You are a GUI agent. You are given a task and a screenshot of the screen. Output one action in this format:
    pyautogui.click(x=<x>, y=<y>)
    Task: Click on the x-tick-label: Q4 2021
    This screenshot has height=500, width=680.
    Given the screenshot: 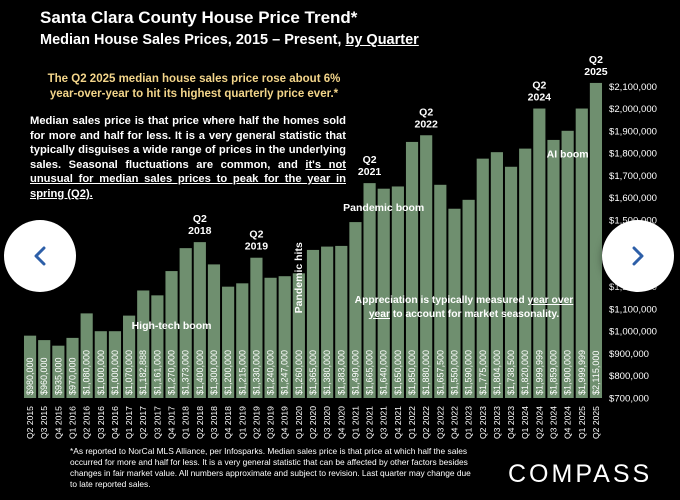 What is the action you would take?
    pyautogui.click(x=398, y=422)
    